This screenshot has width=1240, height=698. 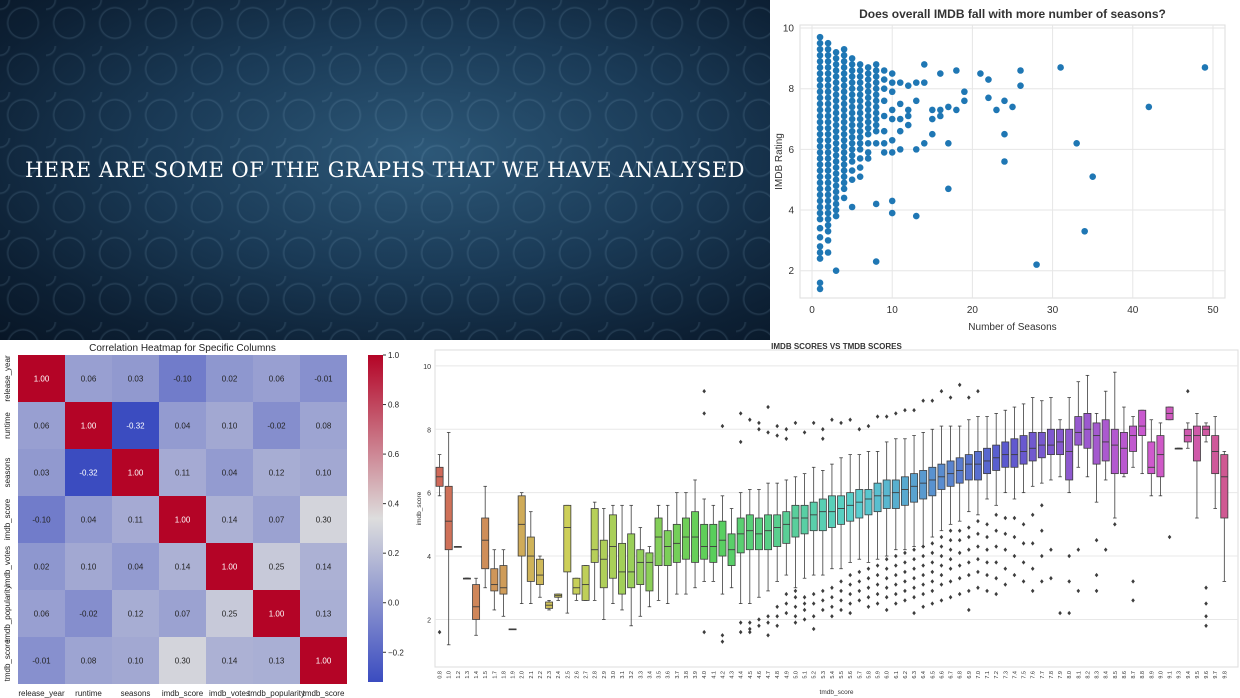 What do you see at coordinates (796, 675) in the screenshot?
I see `boxplot-x-tick-label: 5.0` at bounding box center [796, 675].